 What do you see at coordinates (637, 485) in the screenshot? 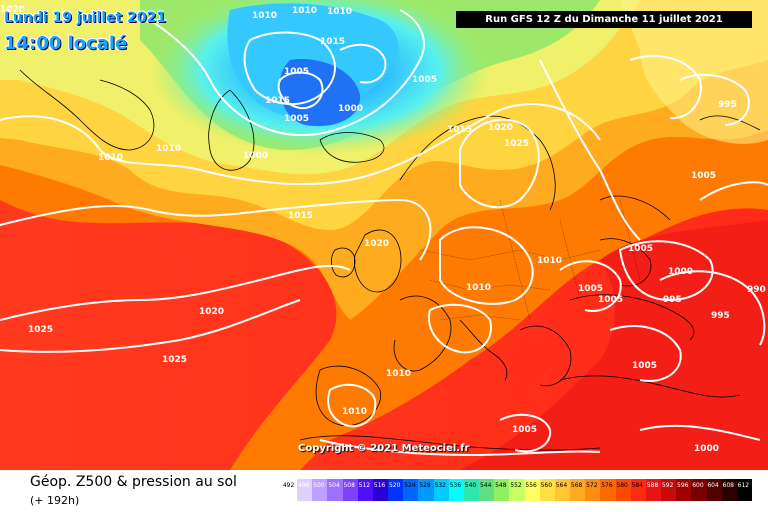
I see `legend-label: 584` at bounding box center [637, 485].